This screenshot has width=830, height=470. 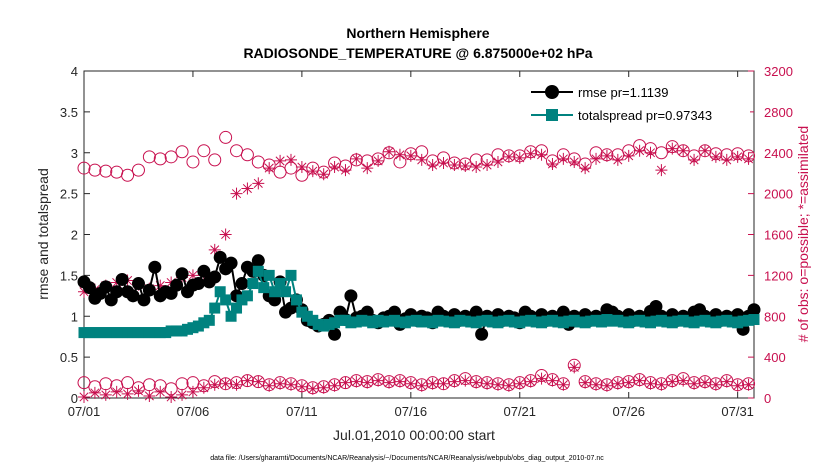 I want to click on y-tick-label: 2, so click(x=74, y=235).